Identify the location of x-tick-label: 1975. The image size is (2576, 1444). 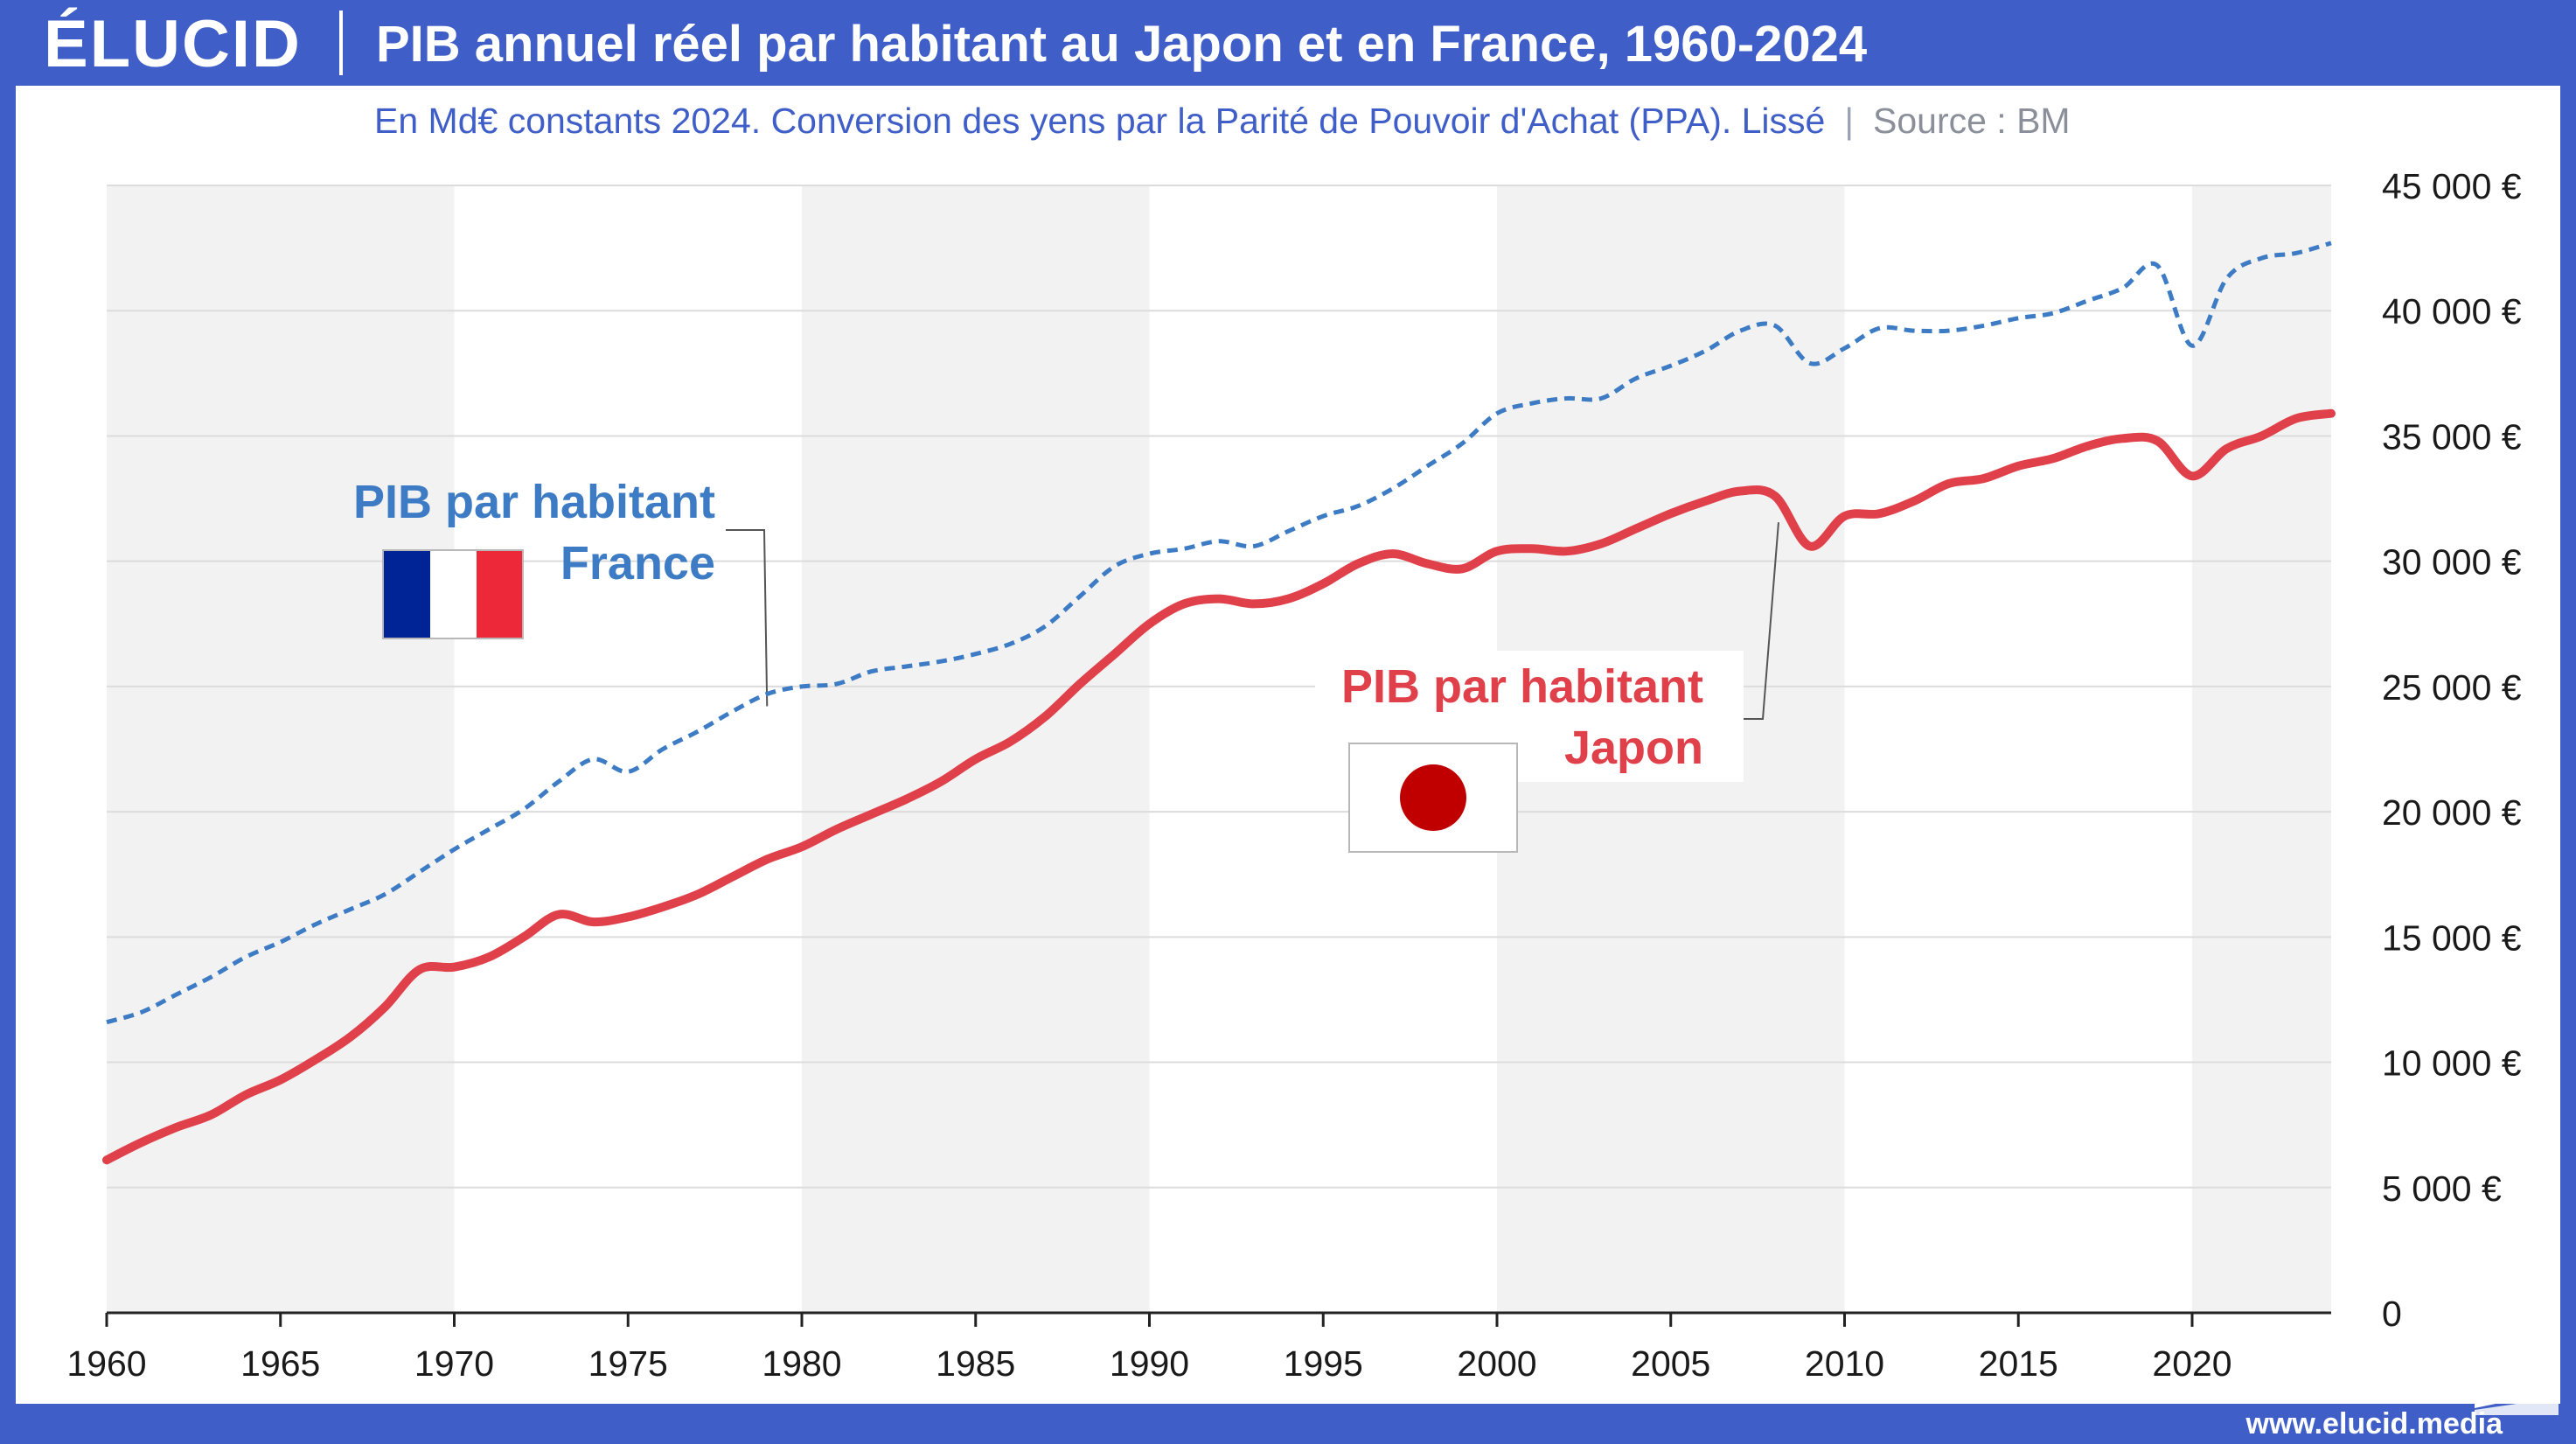
(628, 1363).